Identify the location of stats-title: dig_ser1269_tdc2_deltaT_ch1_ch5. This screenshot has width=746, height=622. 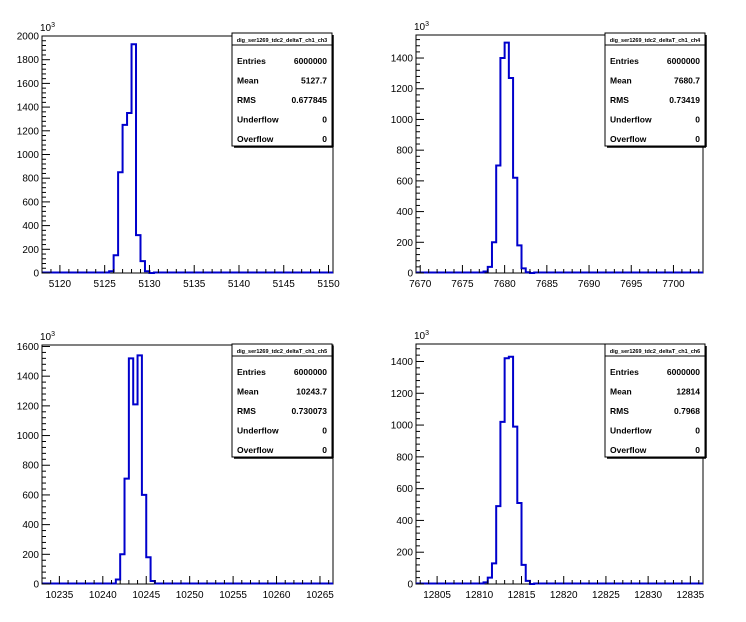
(282, 352).